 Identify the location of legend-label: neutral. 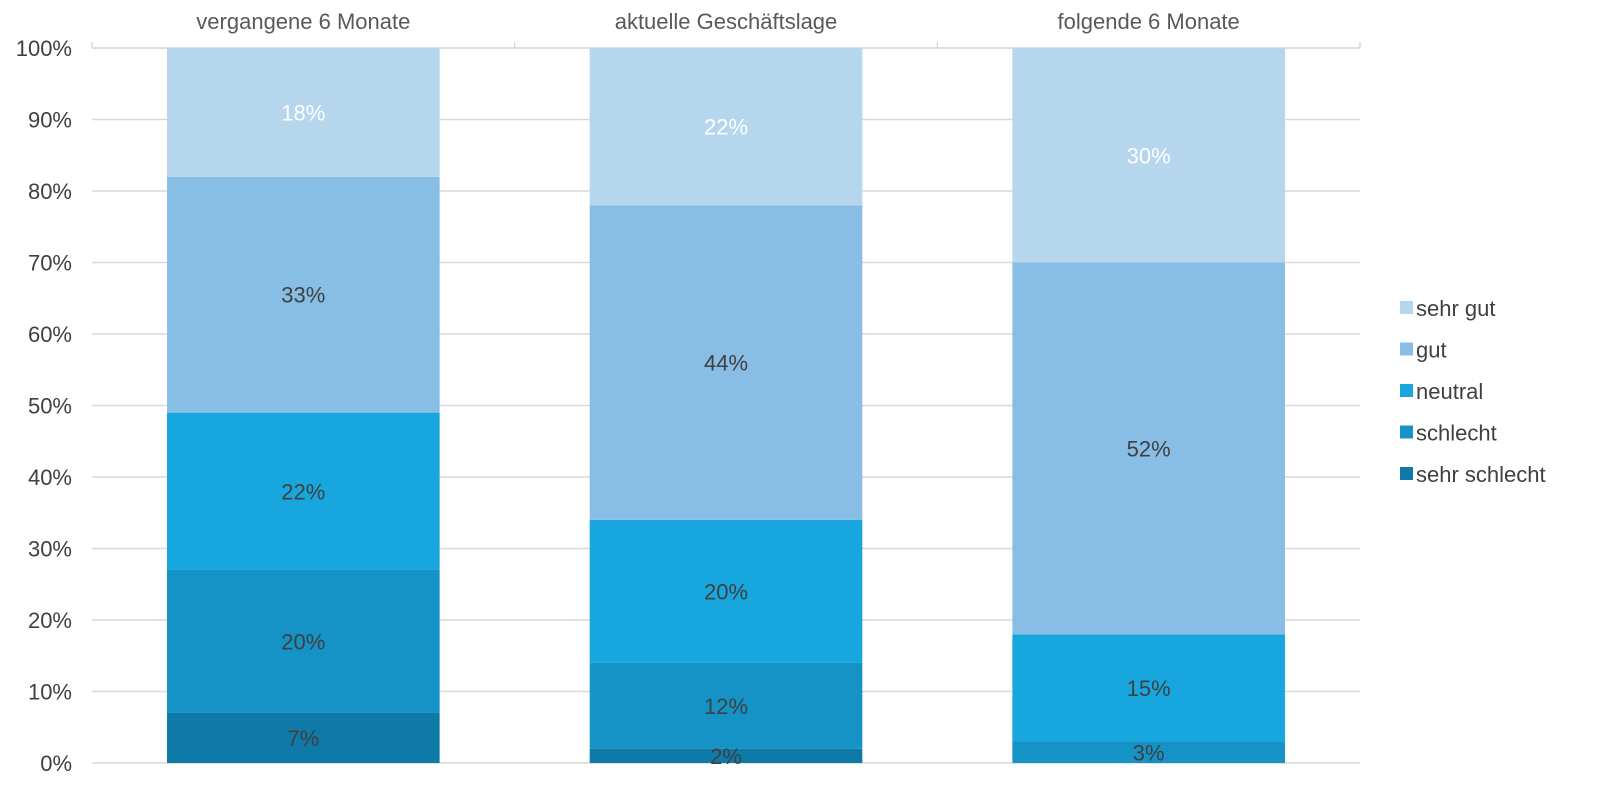
(1449, 391).